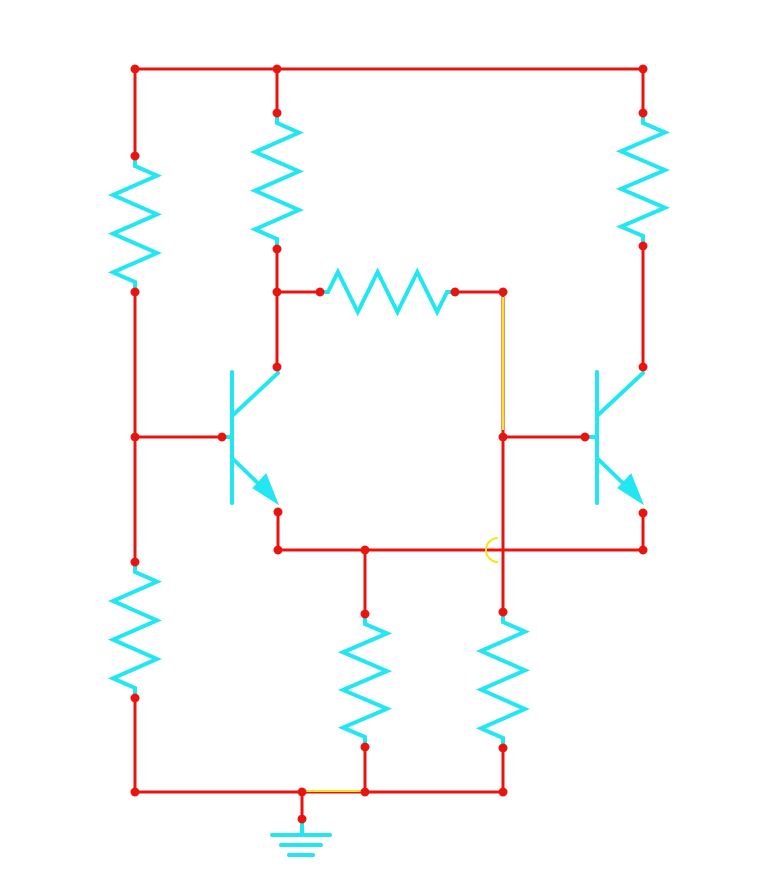 The height and width of the screenshot is (878, 768). Describe the element at coordinates (301, 838) in the screenshot. I see `ground-symbol` at that location.